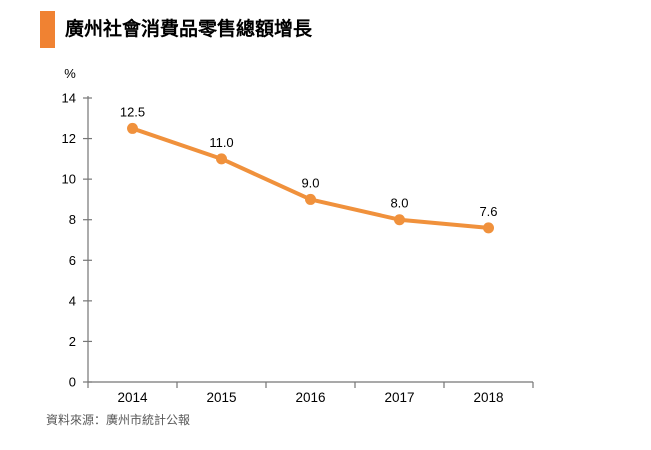 This screenshot has width=651, height=450. What do you see at coordinates (70, 73) in the screenshot?
I see `y-axis-unit-label: %` at bounding box center [70, 73].